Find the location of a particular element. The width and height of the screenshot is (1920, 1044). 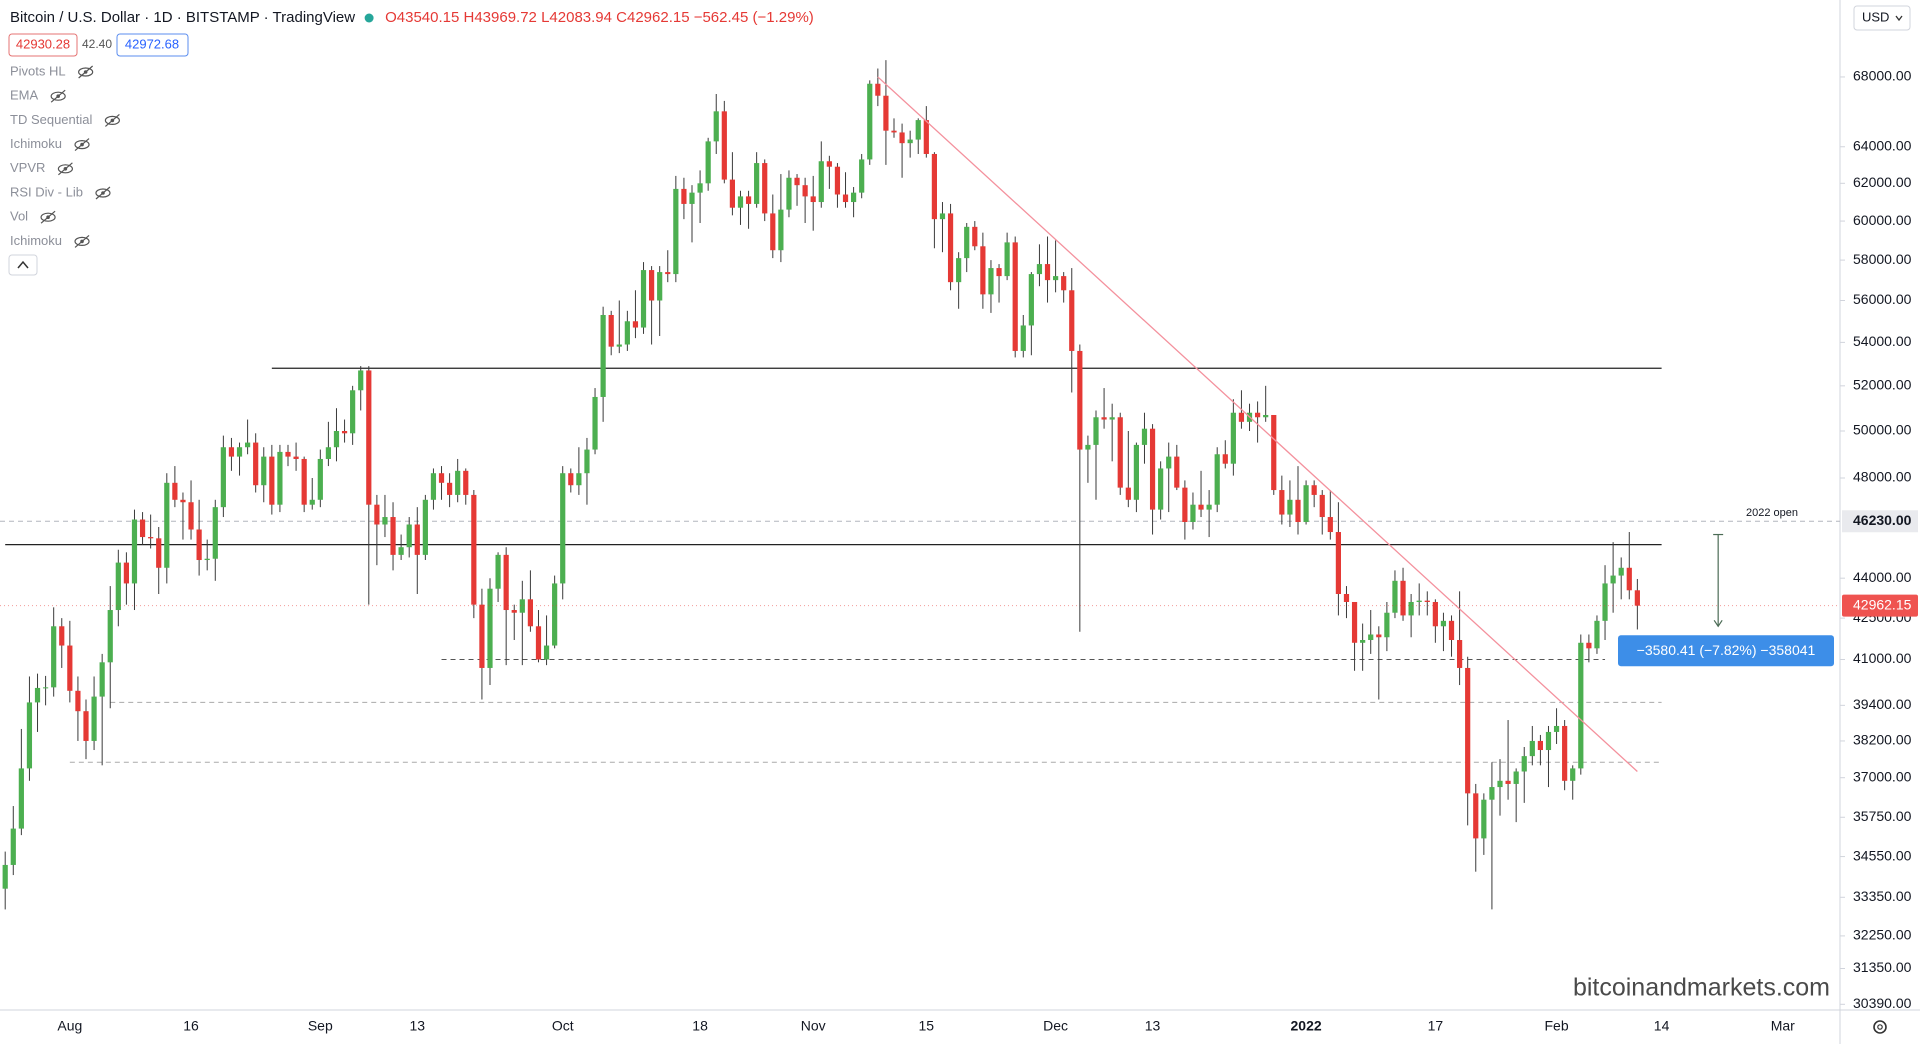

y-tick-label: 44000.00 is located at coordinates (1882, 577).